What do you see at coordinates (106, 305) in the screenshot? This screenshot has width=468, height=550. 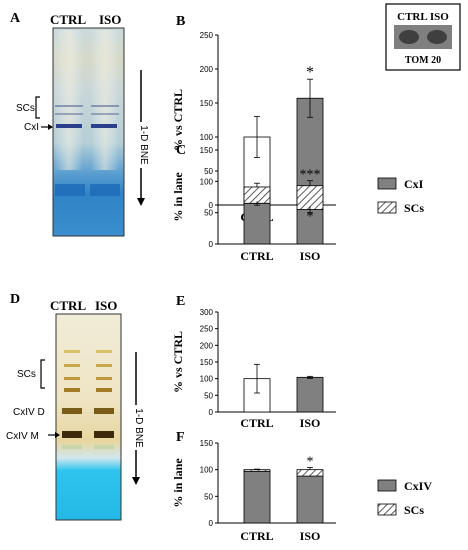 I see `panel-d-lane-iso: ISO` at bounding box center [106, 305].